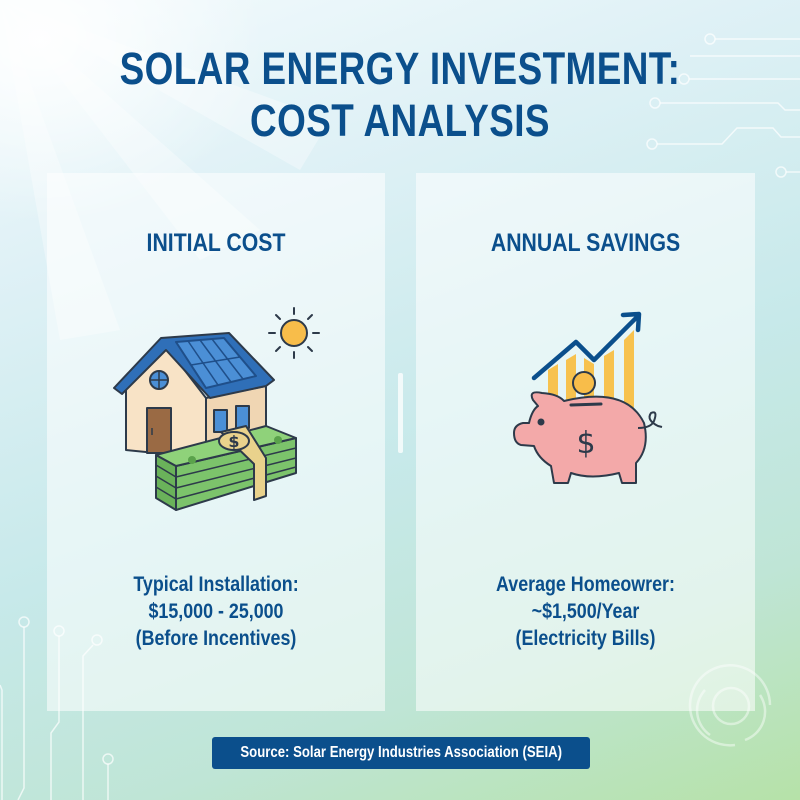  I want to click on piggy-bank-with-growth-chart-icon: $, so click(585, 413).